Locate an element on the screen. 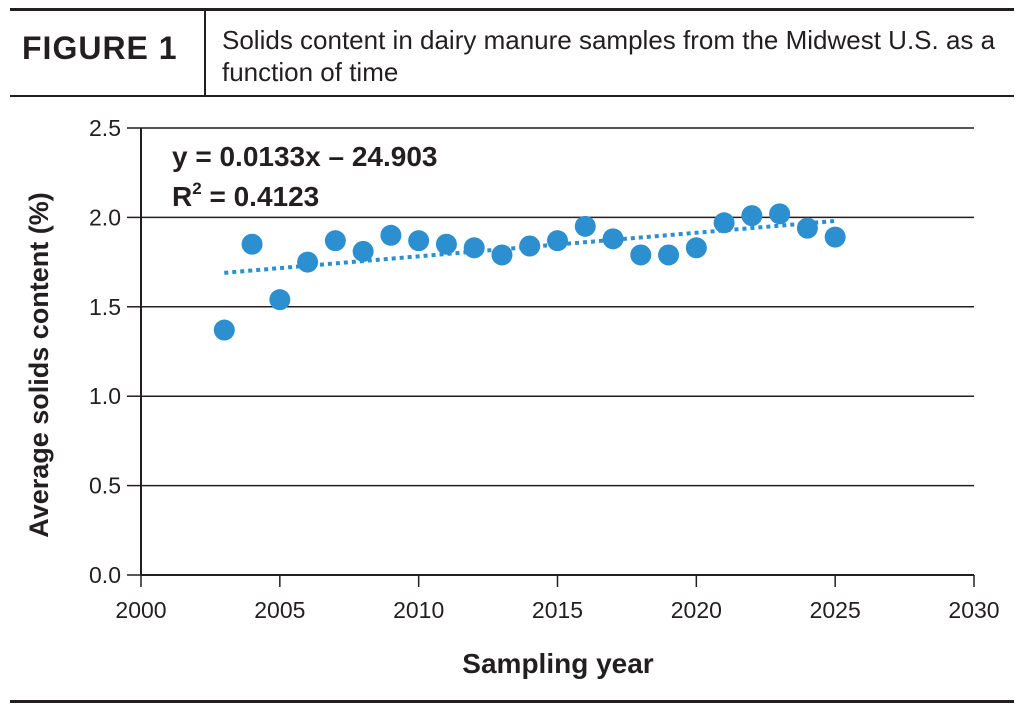 This screenshot has width=1024, height=711. x-tick-label: 2020 is located at coordinates (696, 610).